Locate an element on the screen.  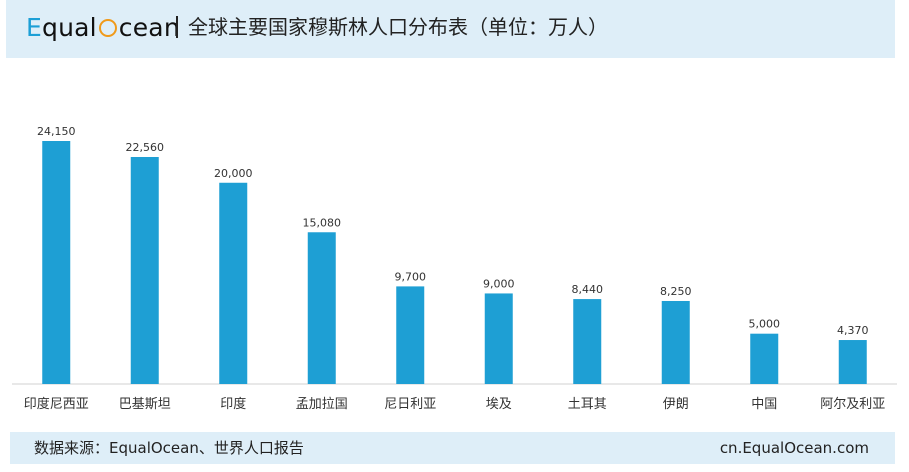
x-tick-label: 土耳其 is located at coordinates (587, 404).